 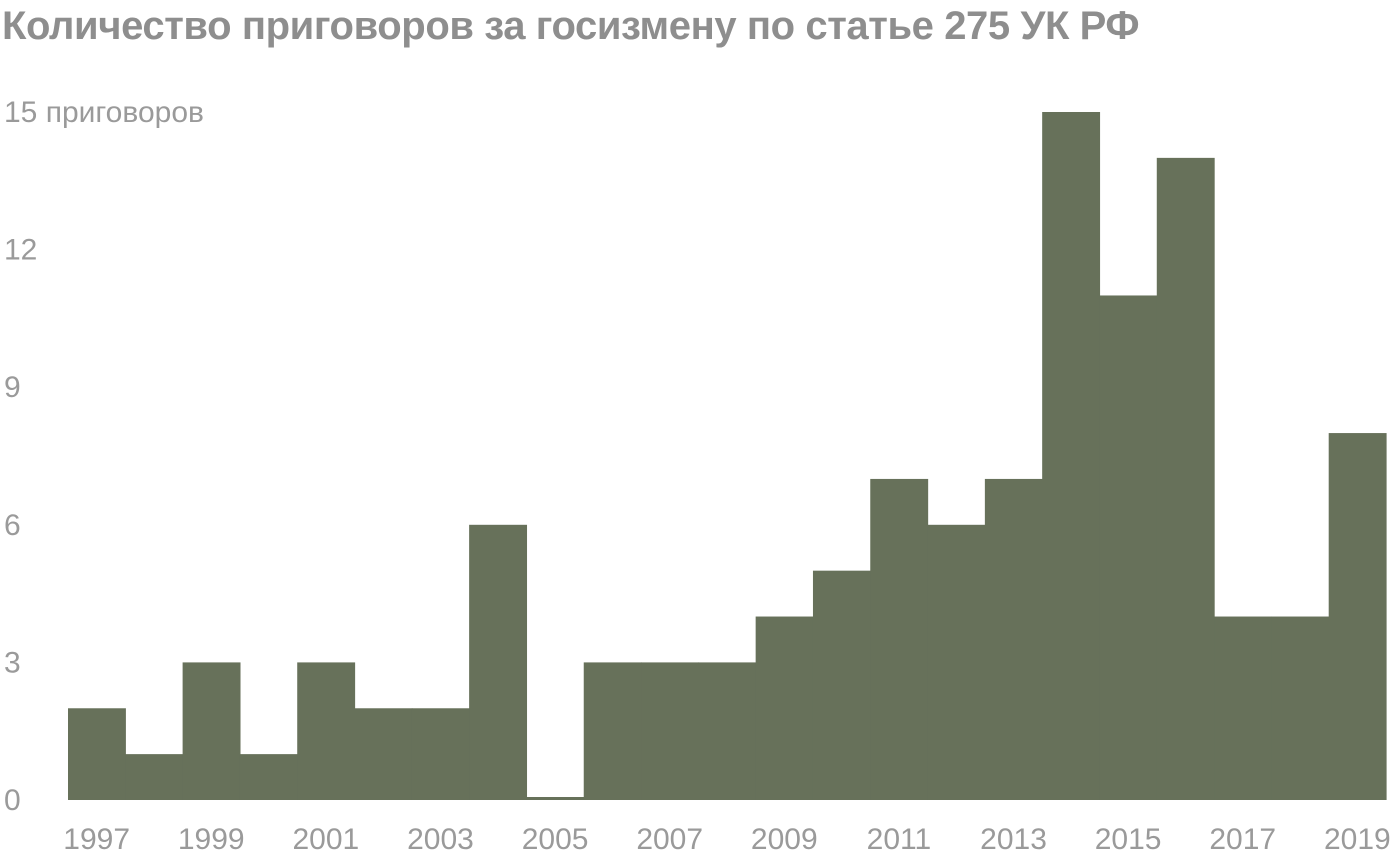 I want to click on bar-2011, so click(x=899, y=639).